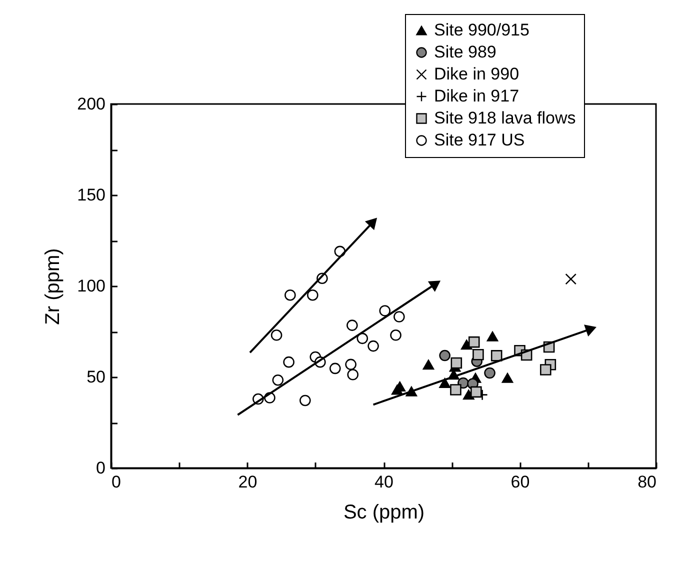  Describe the element at coordinates (477, 74) in the screenshot. I see `legend-label: Dike in 990` at that location.